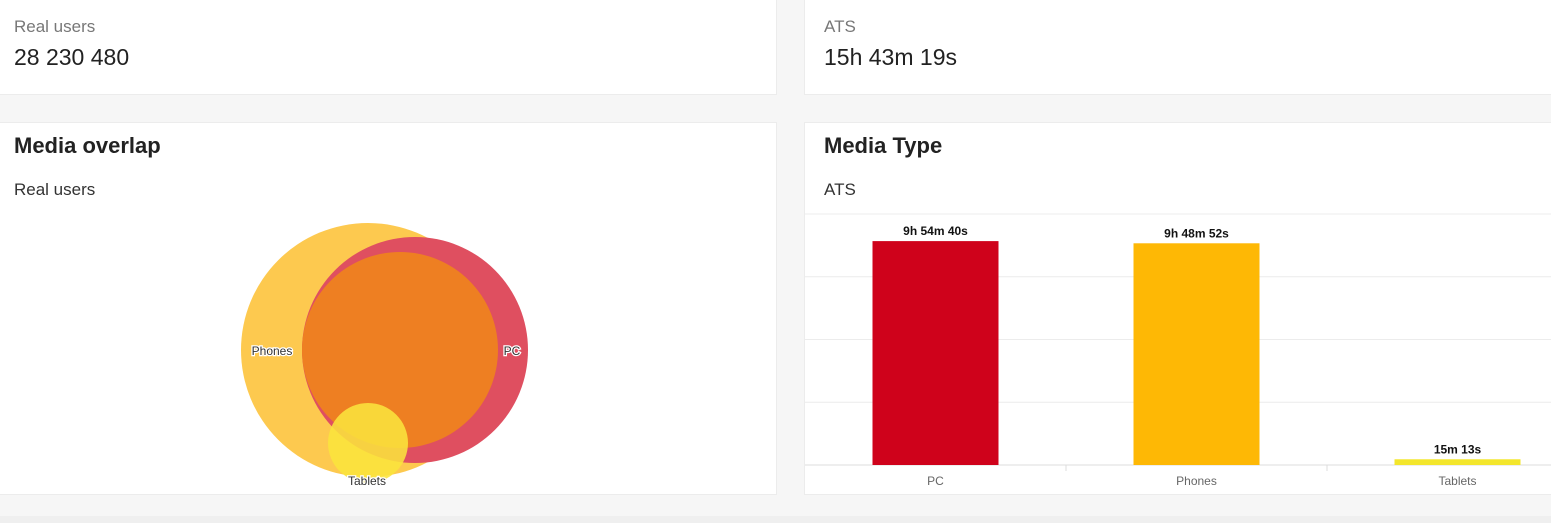 The height and width of the screenshot is (523, 1551). What do you see at coordinates (388, 47) in the screenshot?
I see `kpi-card-real-users: Real users 28 230 480` at bounding box center [388, 47].